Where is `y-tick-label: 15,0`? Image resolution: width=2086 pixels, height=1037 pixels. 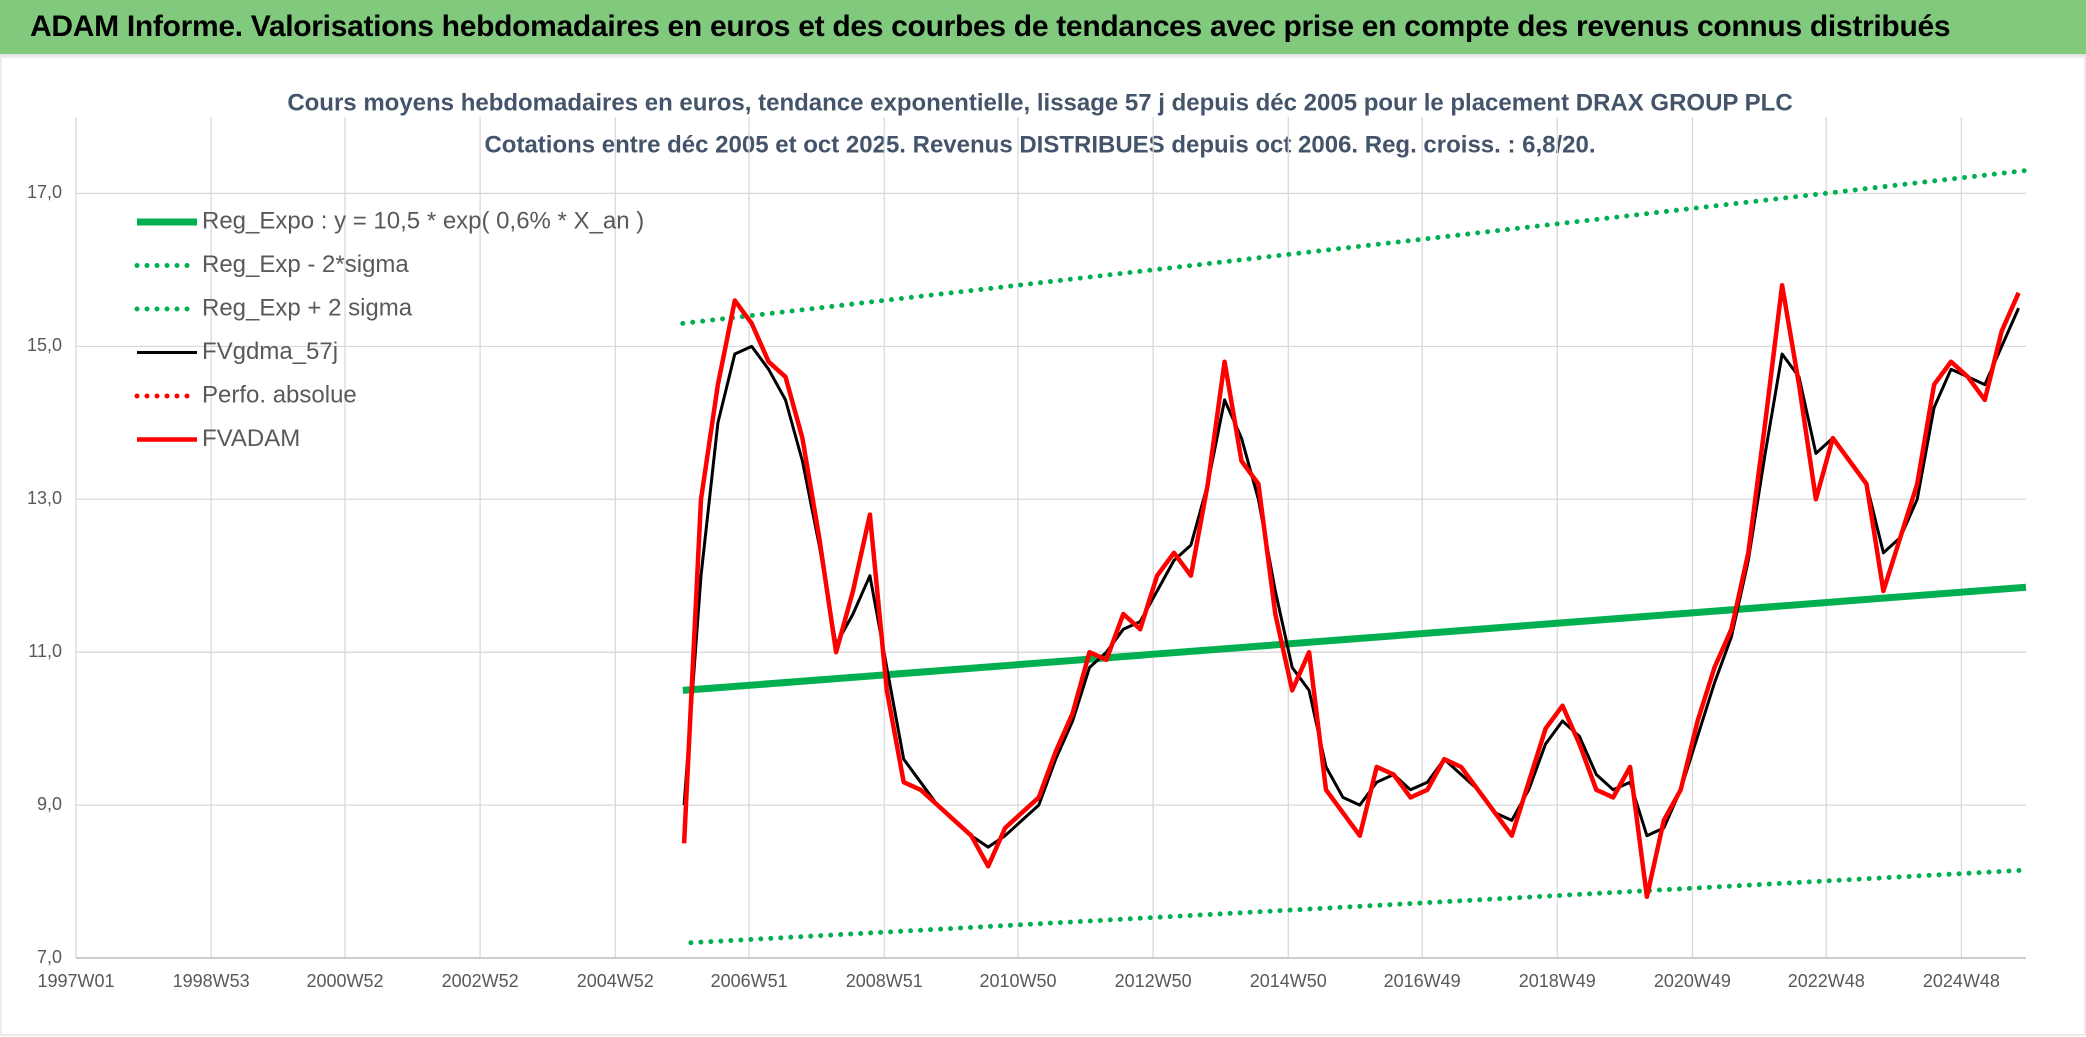 y-tick-label: 15,0 is located at coordinates (44, 345).